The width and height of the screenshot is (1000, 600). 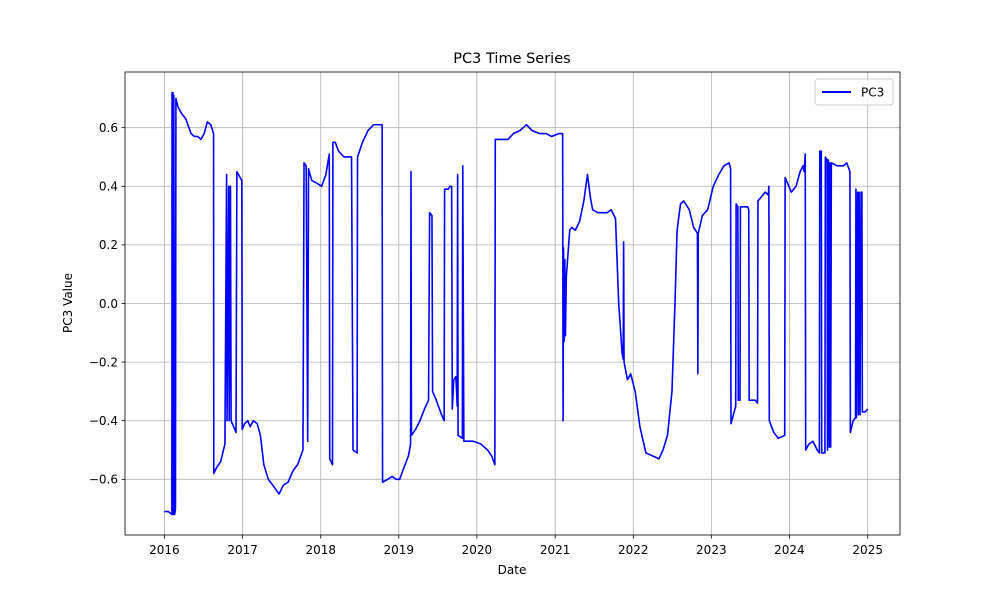 What do you see at coordinates (103, 362) in the screenshot?
I see `y-tick-label: −0.2` at bounding box center [103, 362].